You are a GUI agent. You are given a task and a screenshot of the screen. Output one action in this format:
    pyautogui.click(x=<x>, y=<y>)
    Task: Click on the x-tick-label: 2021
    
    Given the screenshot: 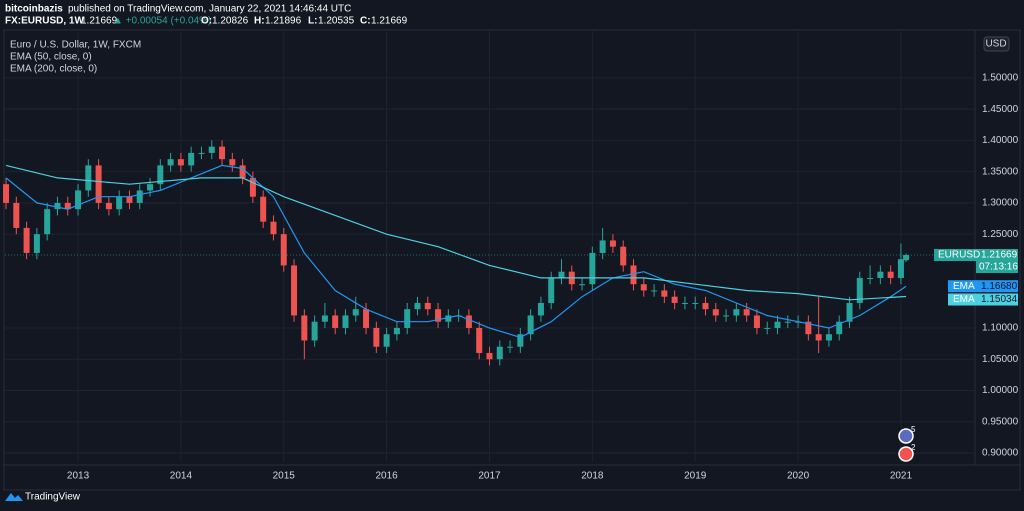 What is the action you would take?
    pyautogui.click(x=901, y=476)
    